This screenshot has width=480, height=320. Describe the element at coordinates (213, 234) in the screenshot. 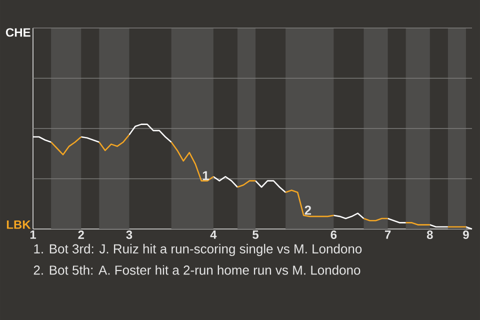

I see `x-tick-label: 4` at that location.